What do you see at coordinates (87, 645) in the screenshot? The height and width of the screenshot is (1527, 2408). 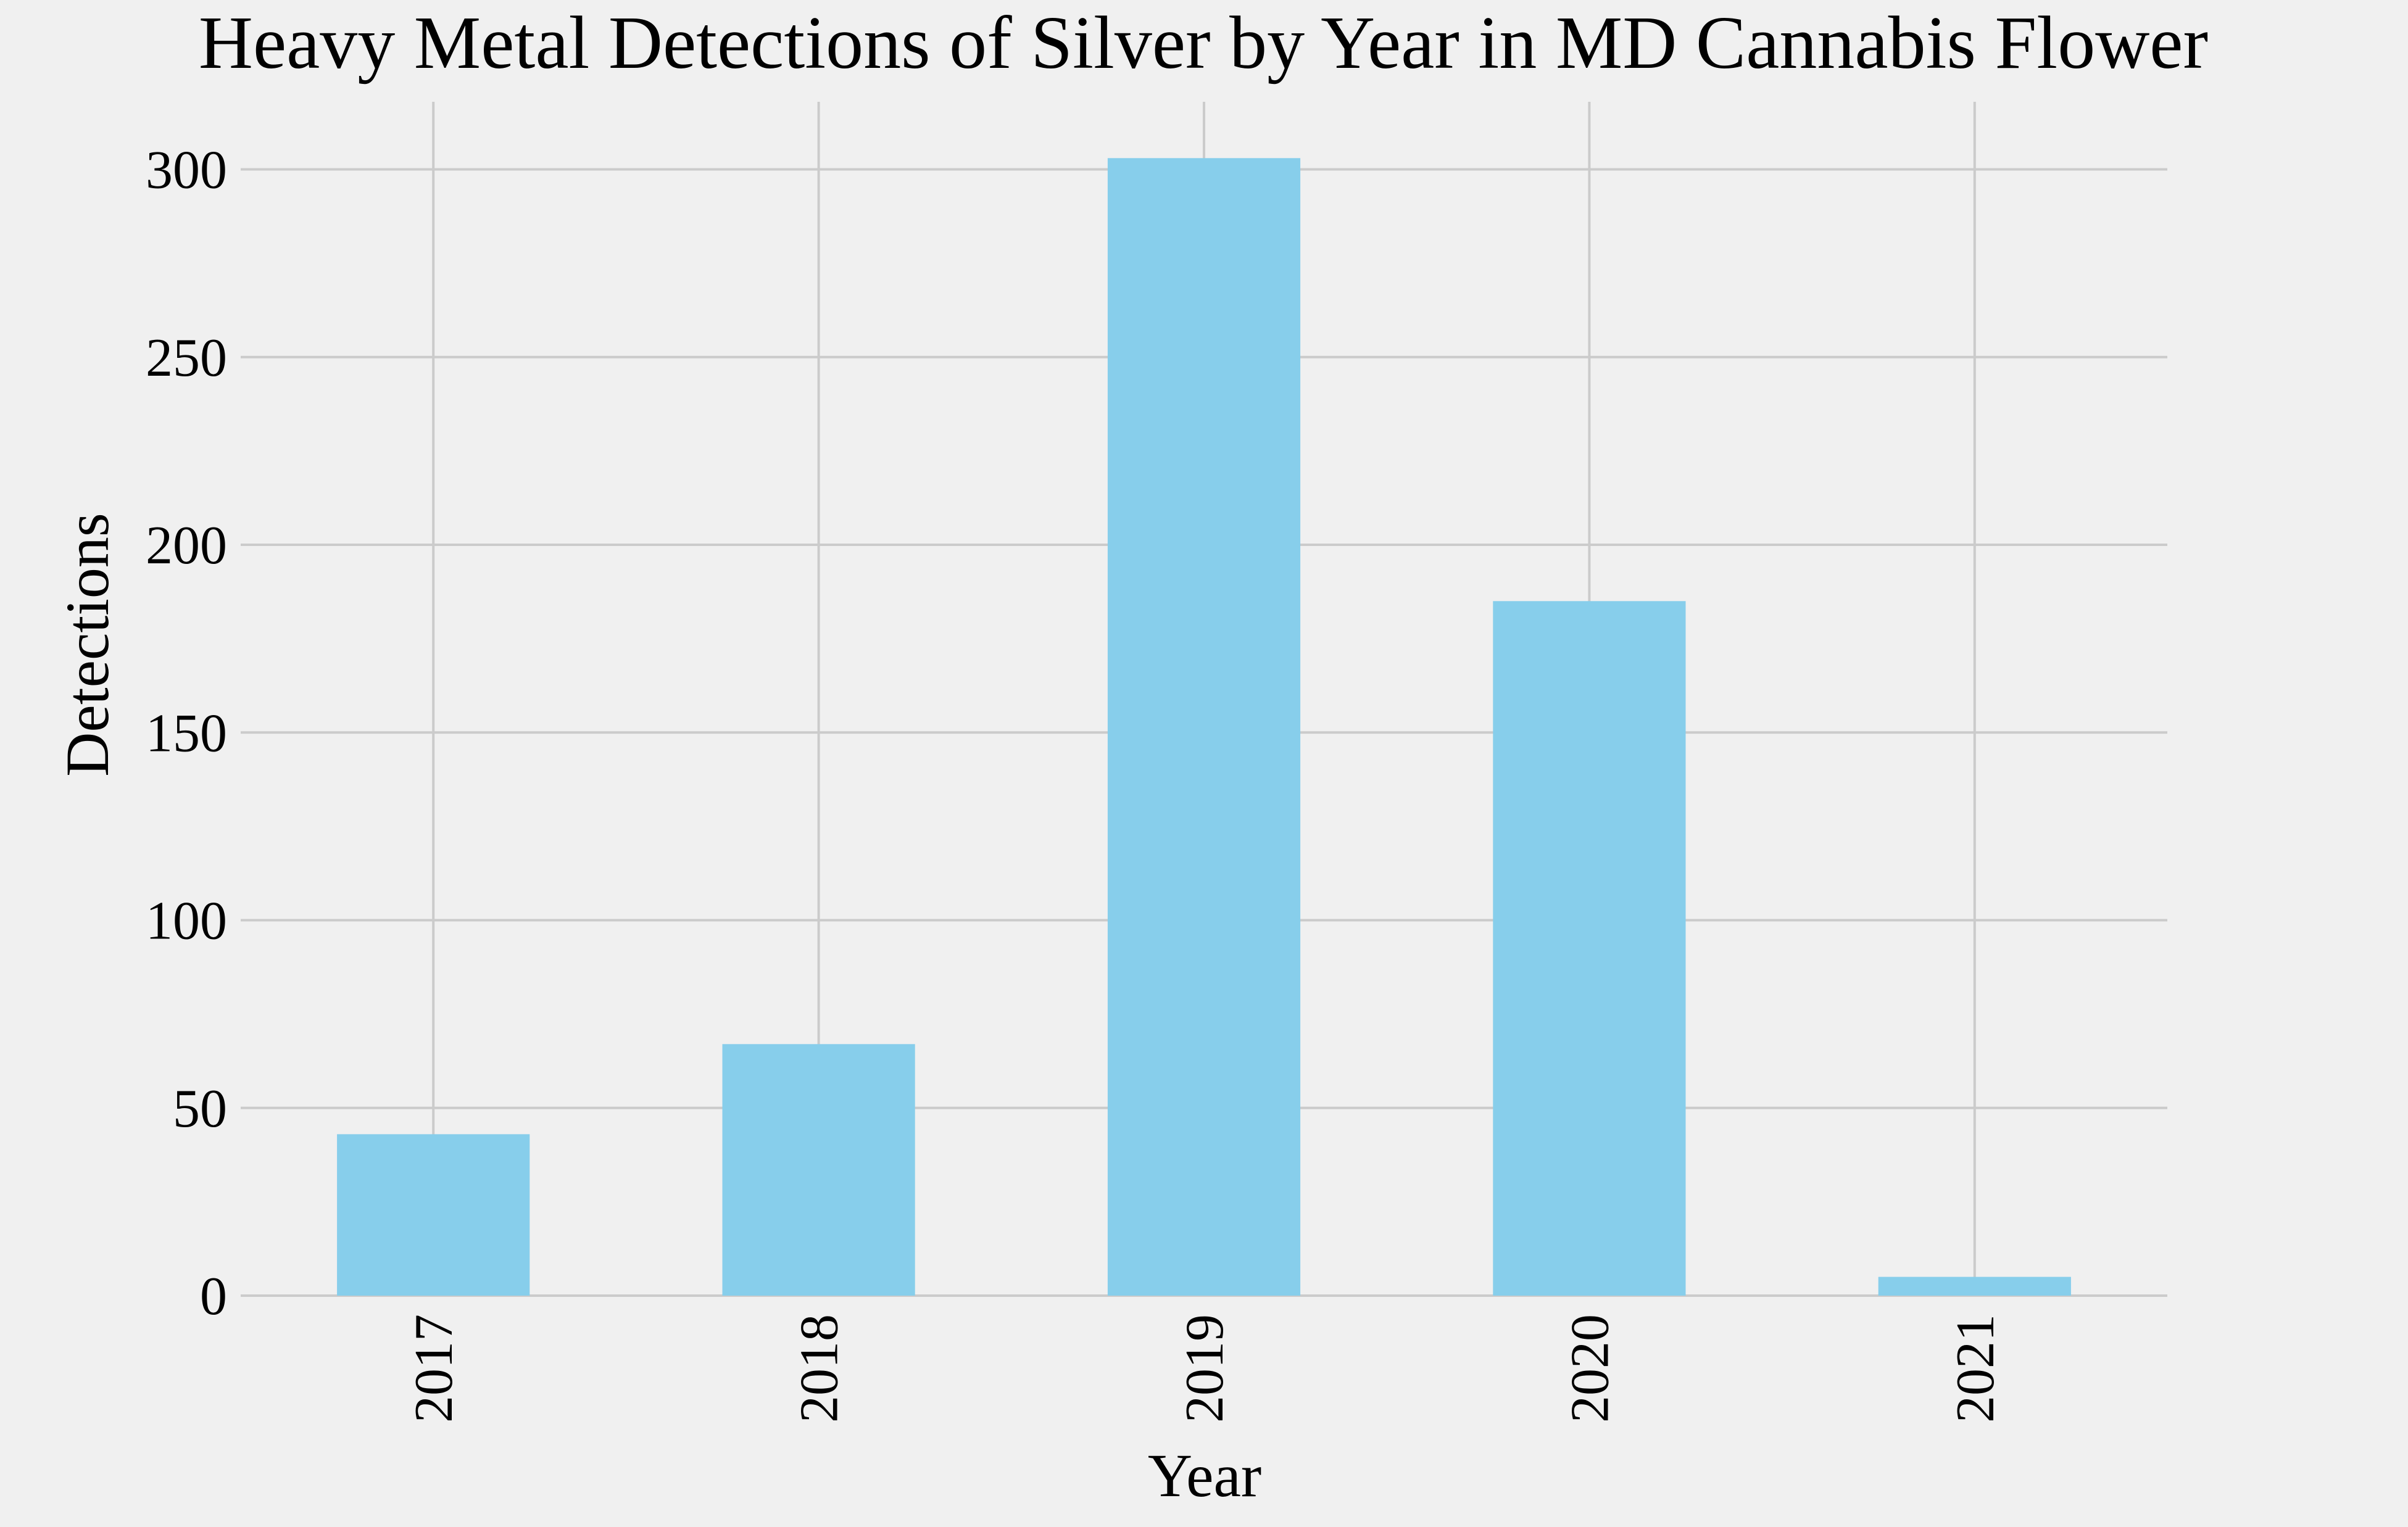 I see `y-axis-label: Detections` at bounding box center [87, 645].